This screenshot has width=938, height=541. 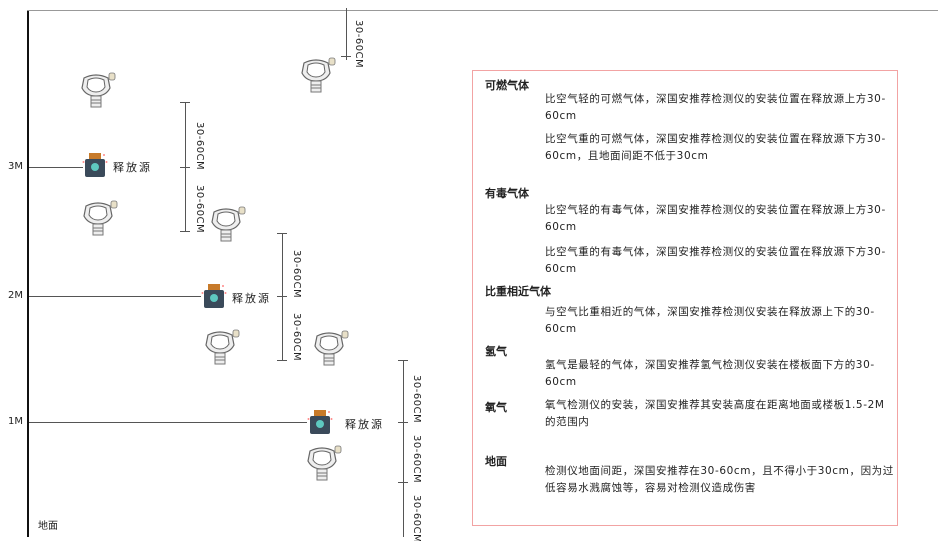 What do you see at coordinates (15, 295) in the screenshot?
I see `level-2m: 2M` at bounding box center [15, 295].